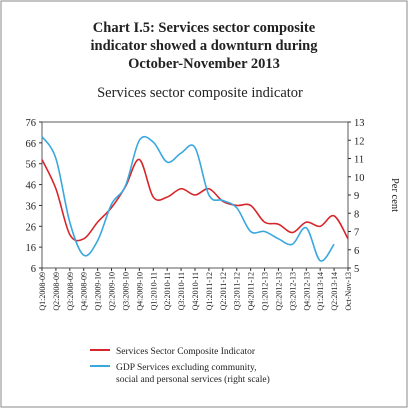 This screenshot has height=408, width=408. Describe the element at coordinates (265, 291) in the screenshot. I see `x-tick-label: Q1:2012-13` at that location.